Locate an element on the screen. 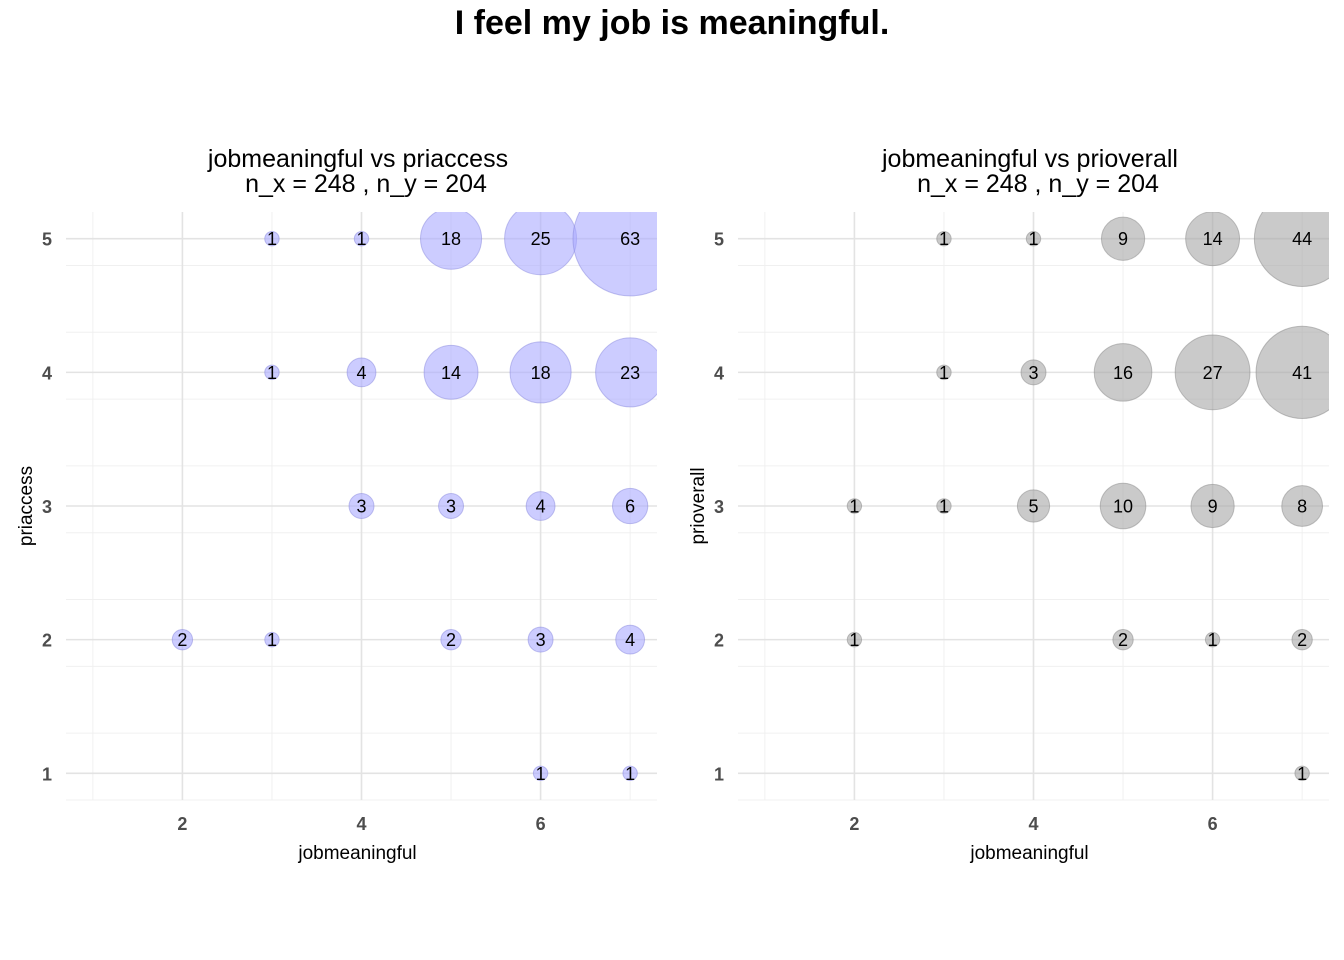 This screenshot has height=960, width=1344. data-label: 8 is located at coordinates (1302, 507).